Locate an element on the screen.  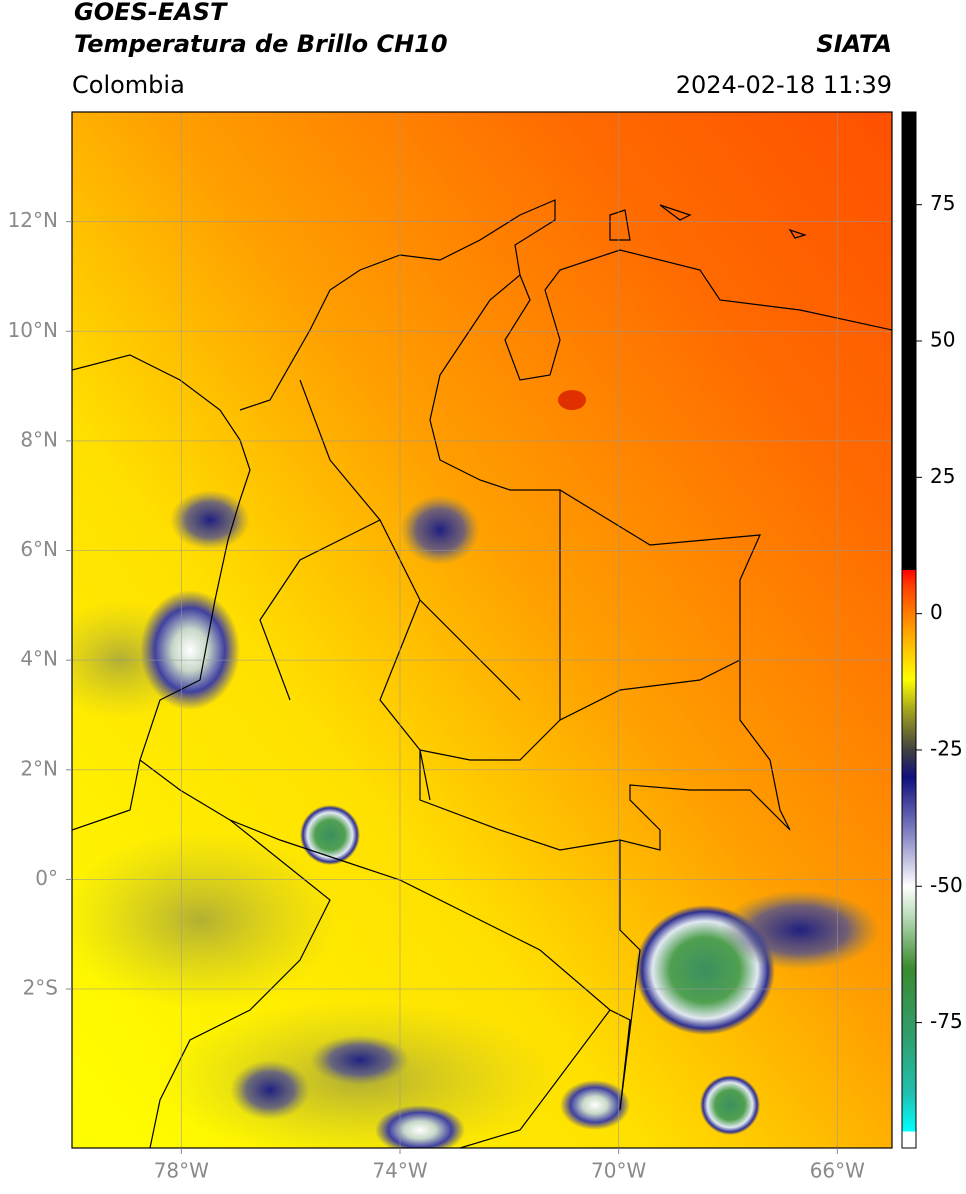
colorbar-tick-label: 75 is located at coordinates (942, 203).